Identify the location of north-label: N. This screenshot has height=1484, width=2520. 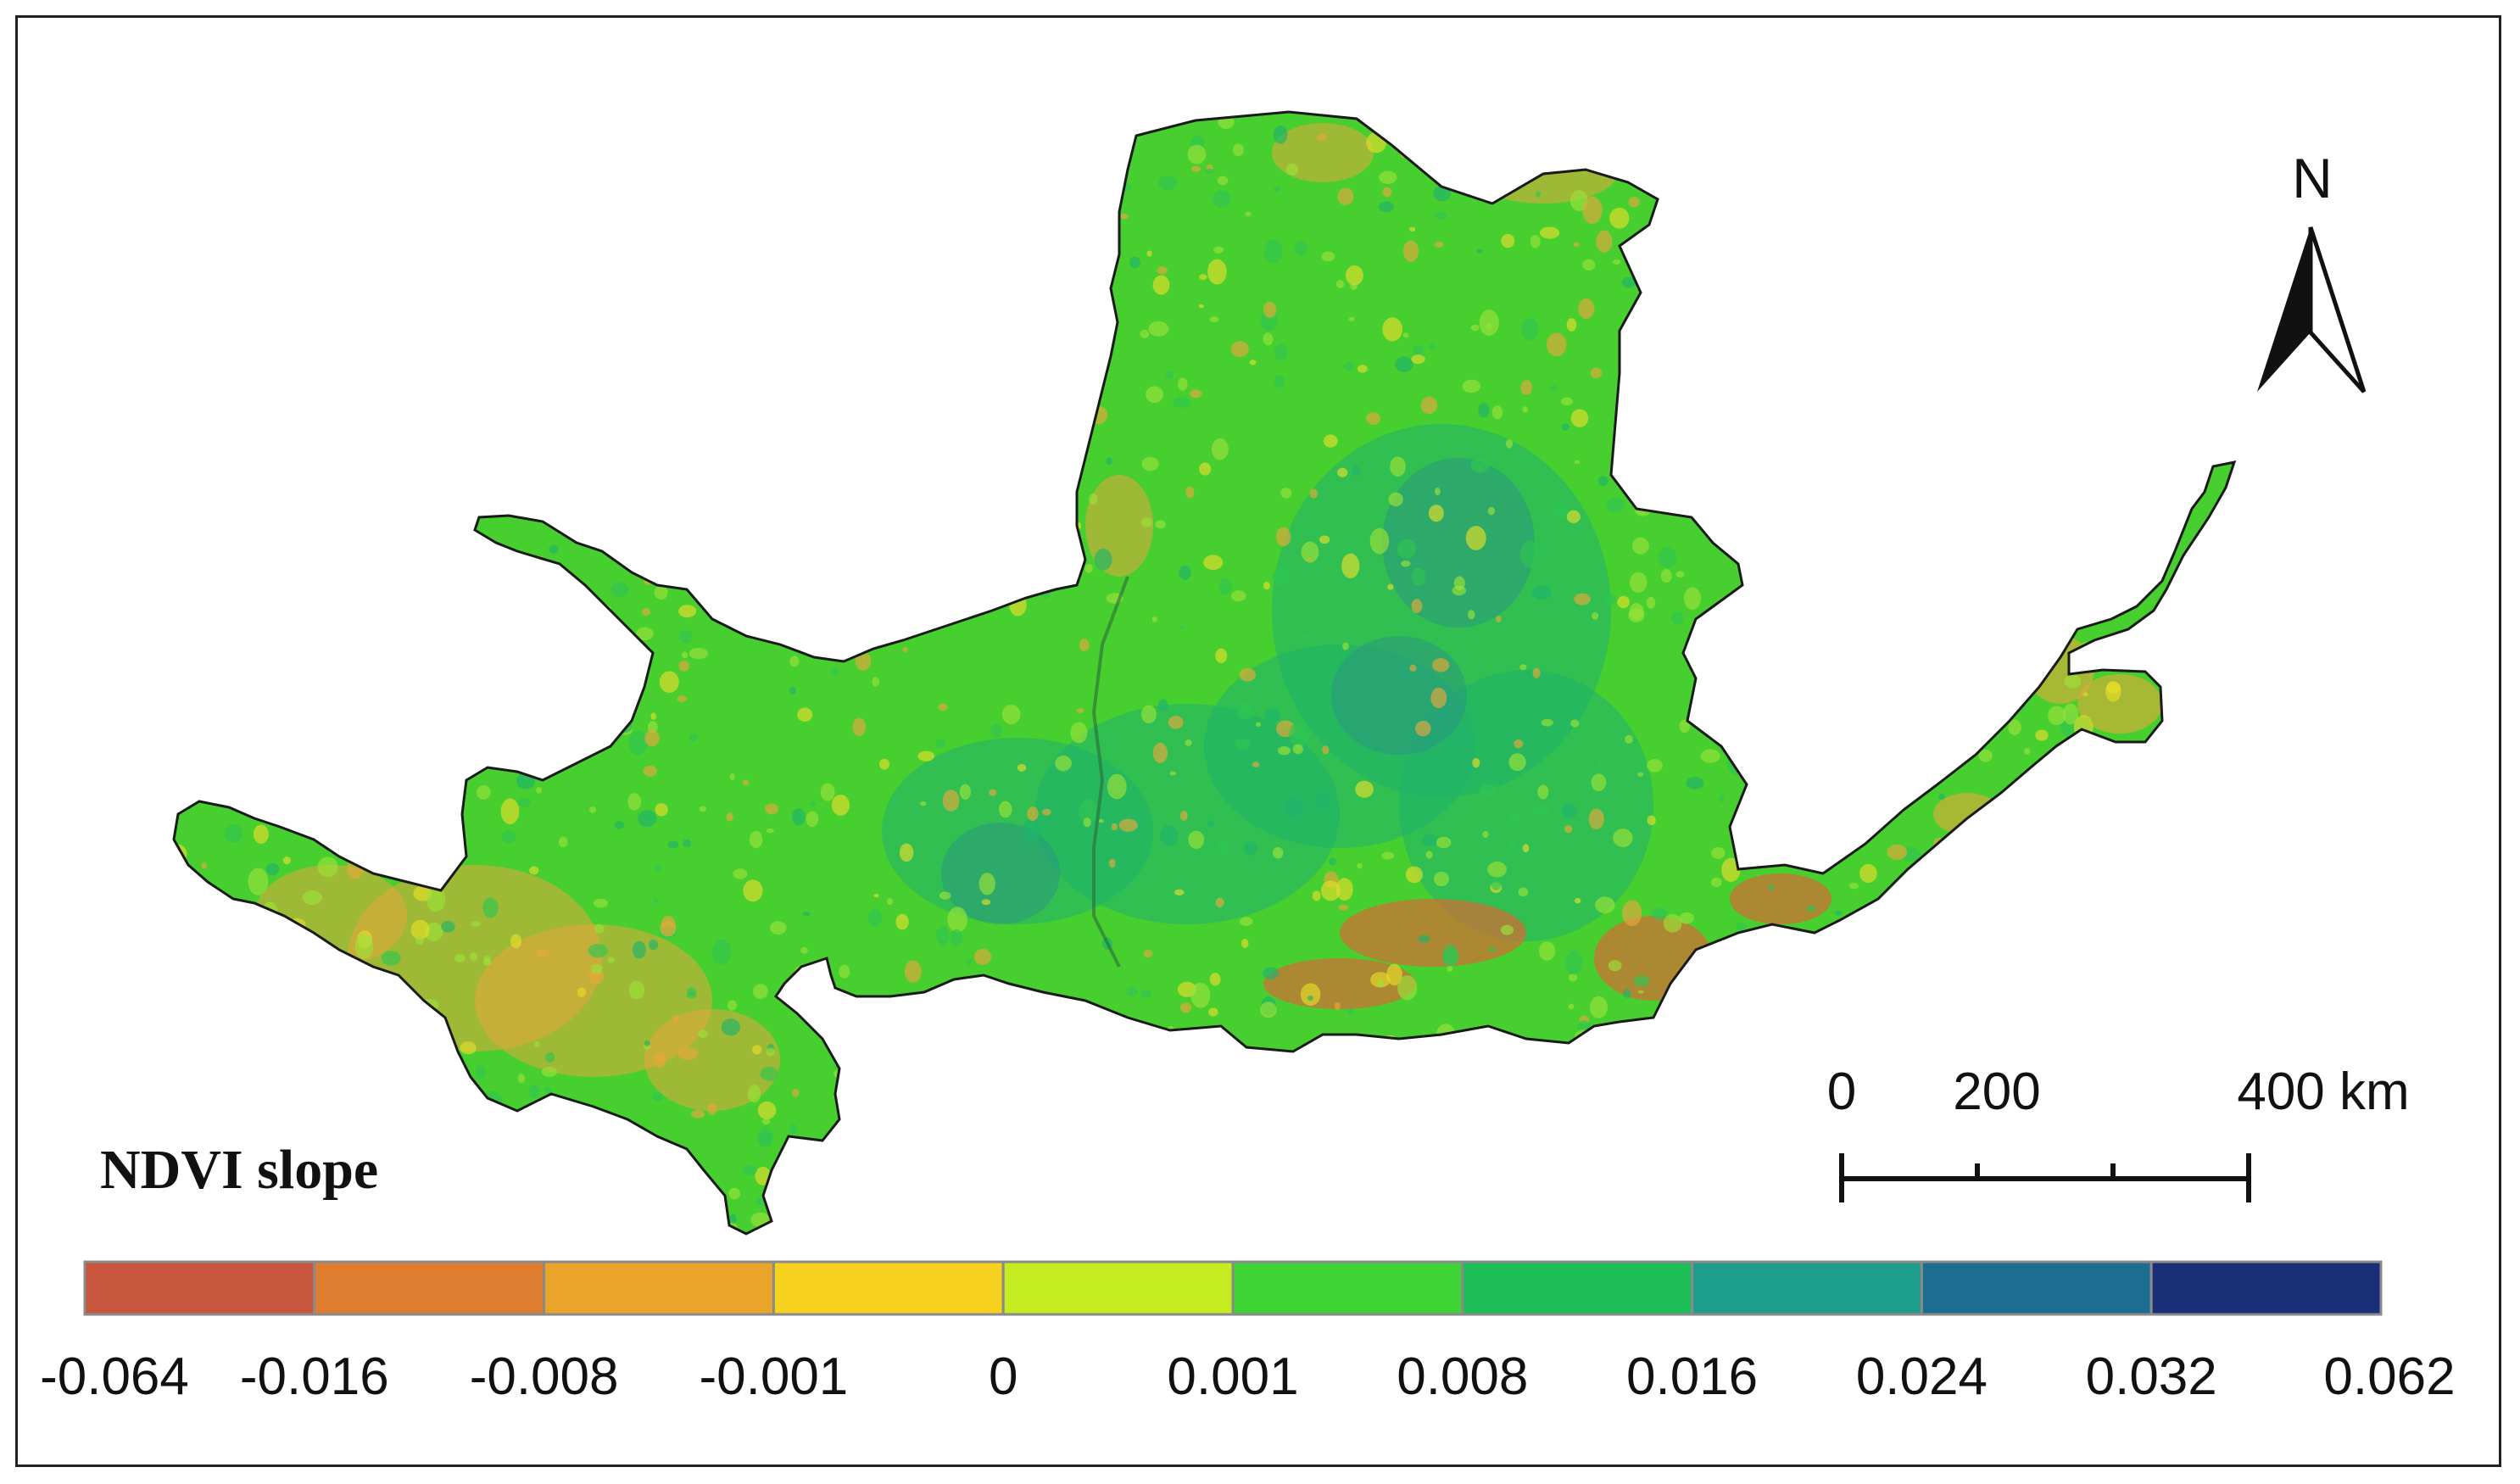
(2312, 178).